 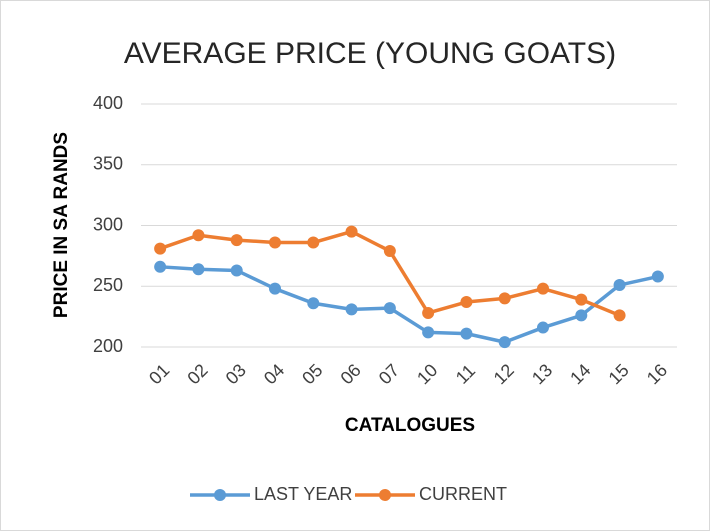 I want to click on y-tick-label: 300, so click(x=108, y=224).